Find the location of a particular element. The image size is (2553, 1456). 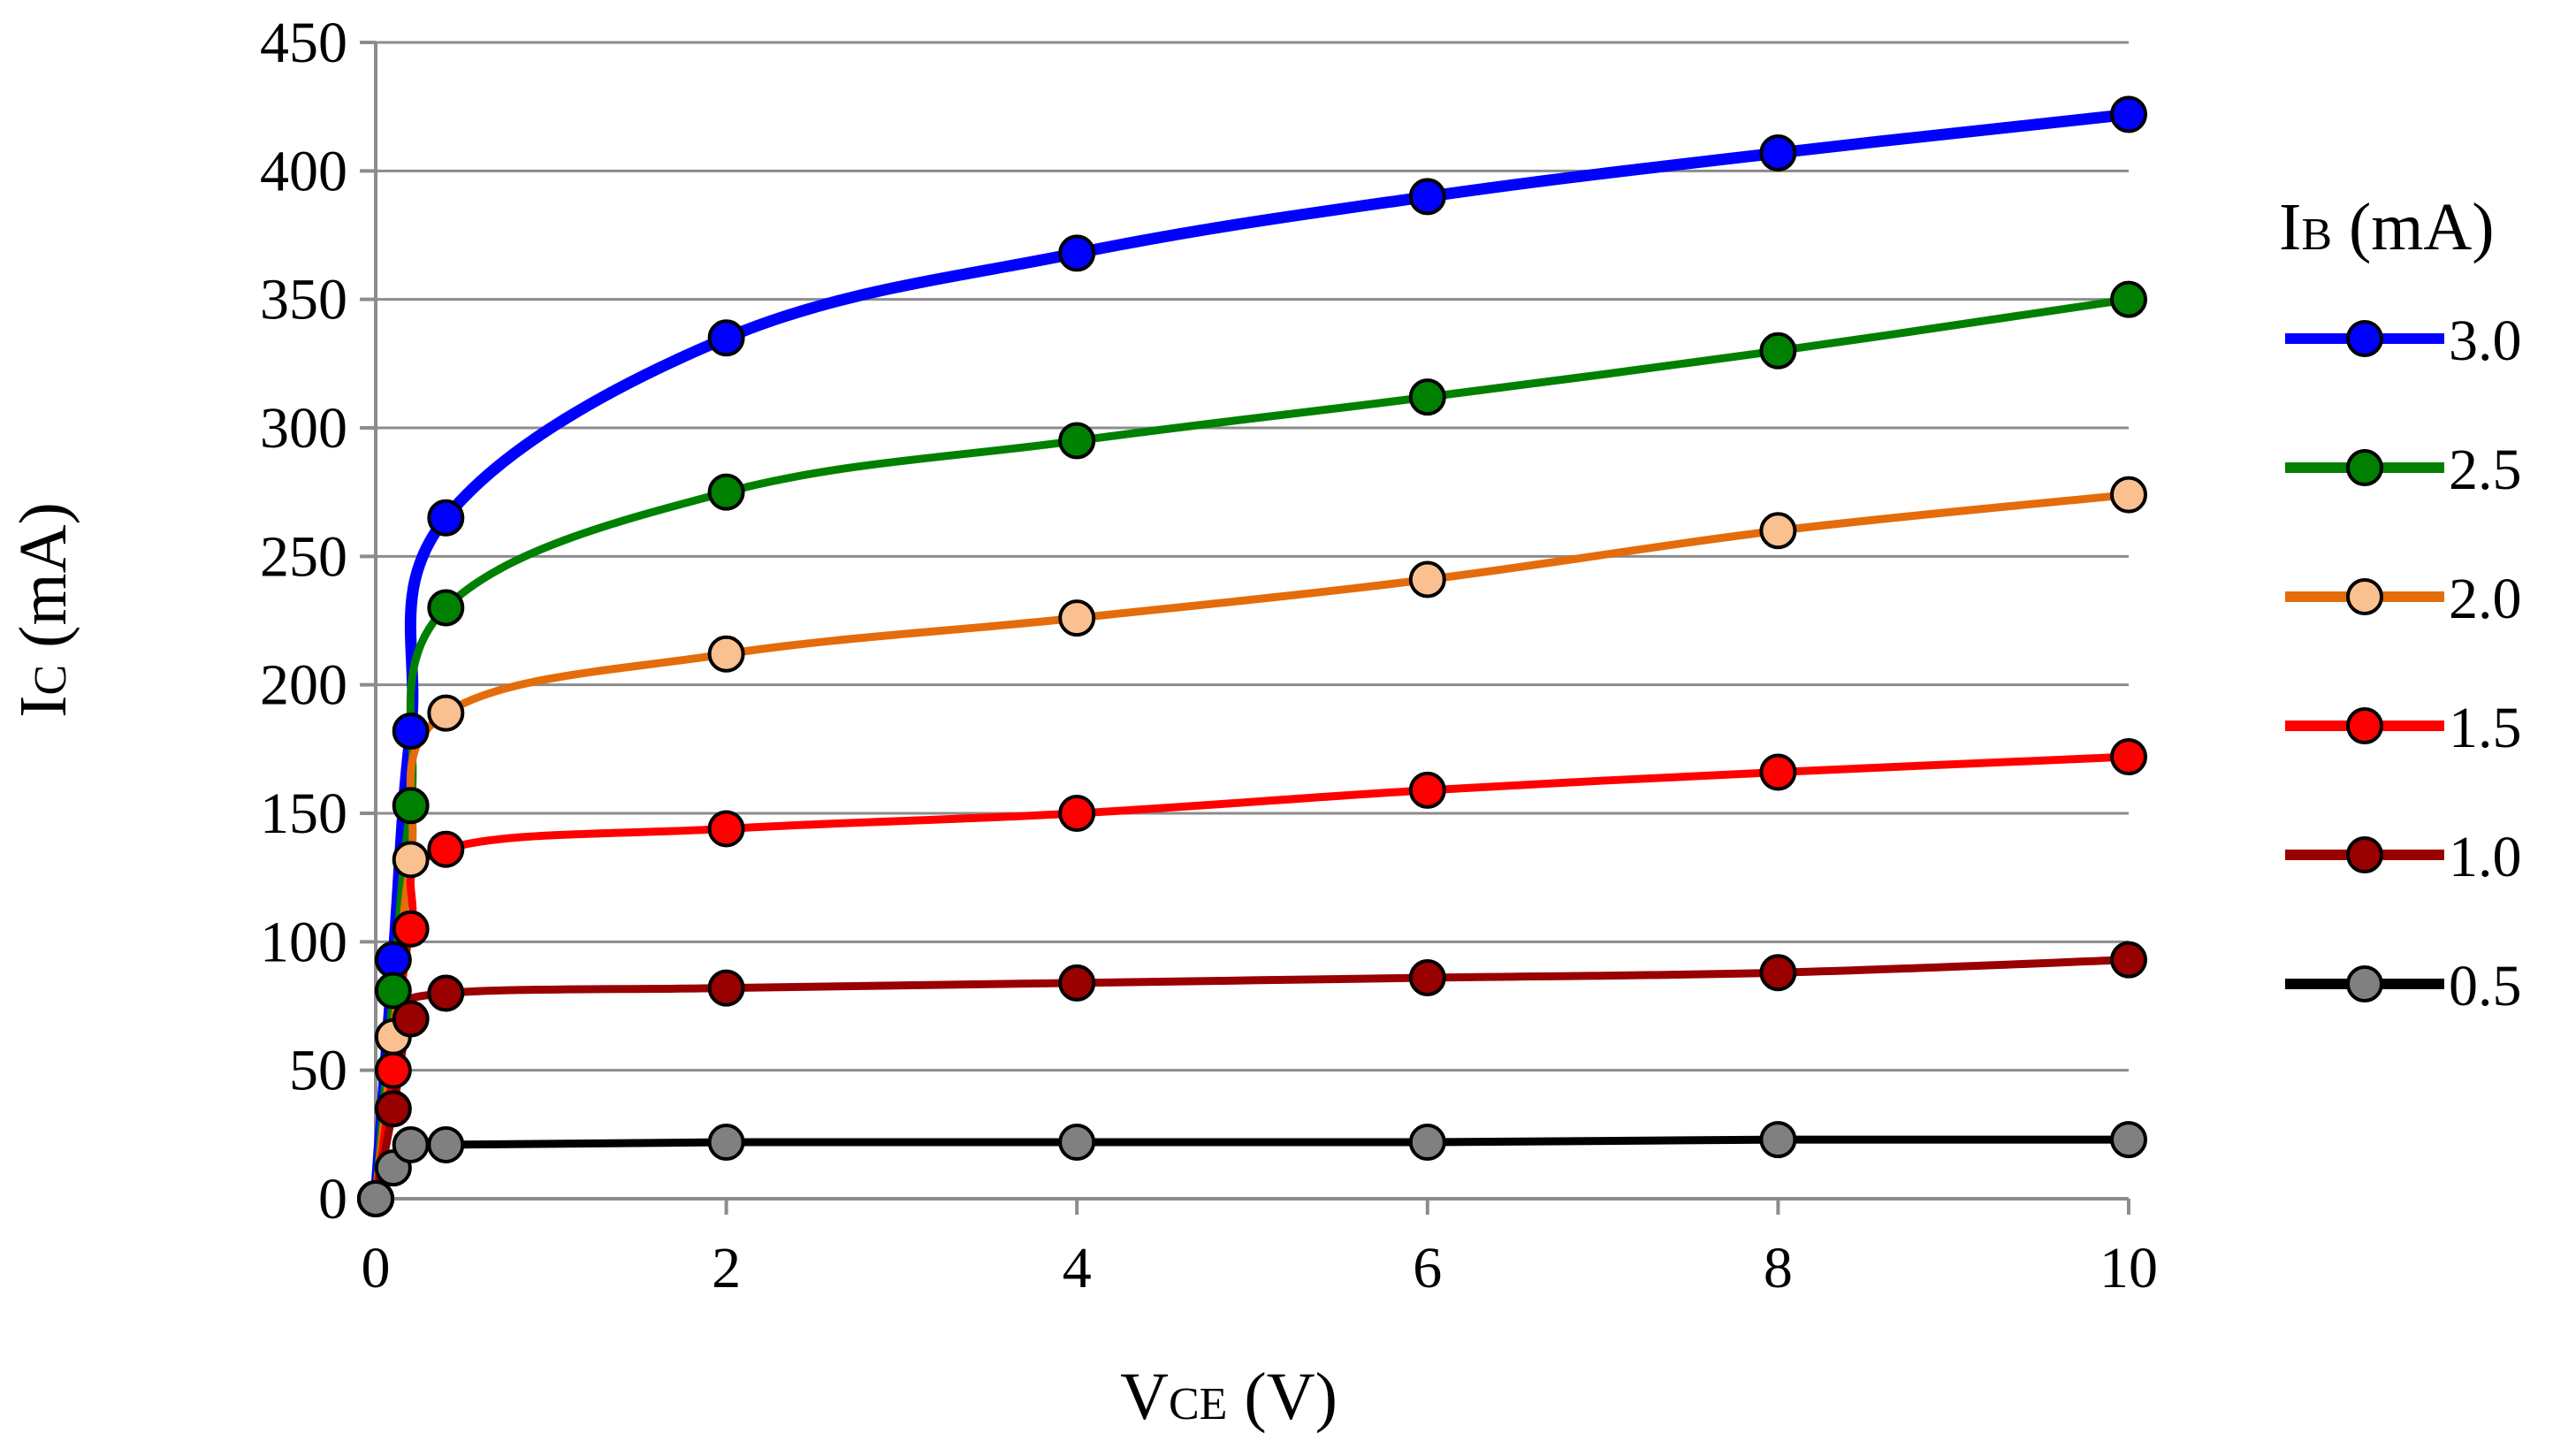

legend-marker-1.5 is located at coordinates (2364, 725).